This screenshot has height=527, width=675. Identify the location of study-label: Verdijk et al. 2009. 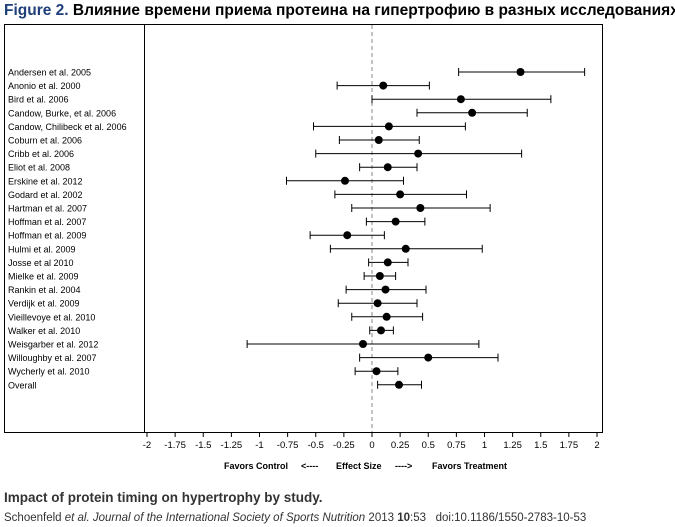
(44, 304).